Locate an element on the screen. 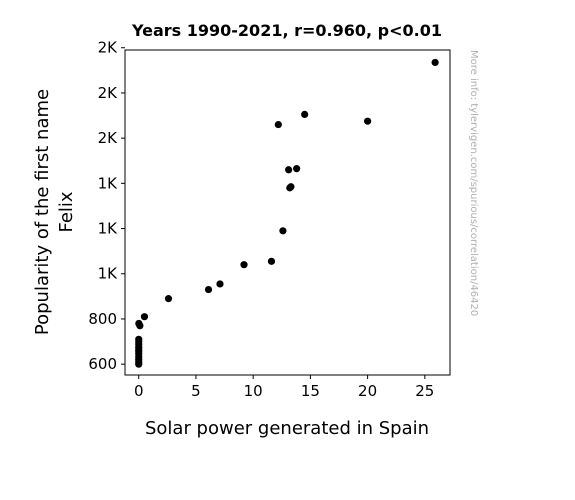 This screenshot has width=575, height=500. x-tick-label: 10 is located at coordinates (253, 391).